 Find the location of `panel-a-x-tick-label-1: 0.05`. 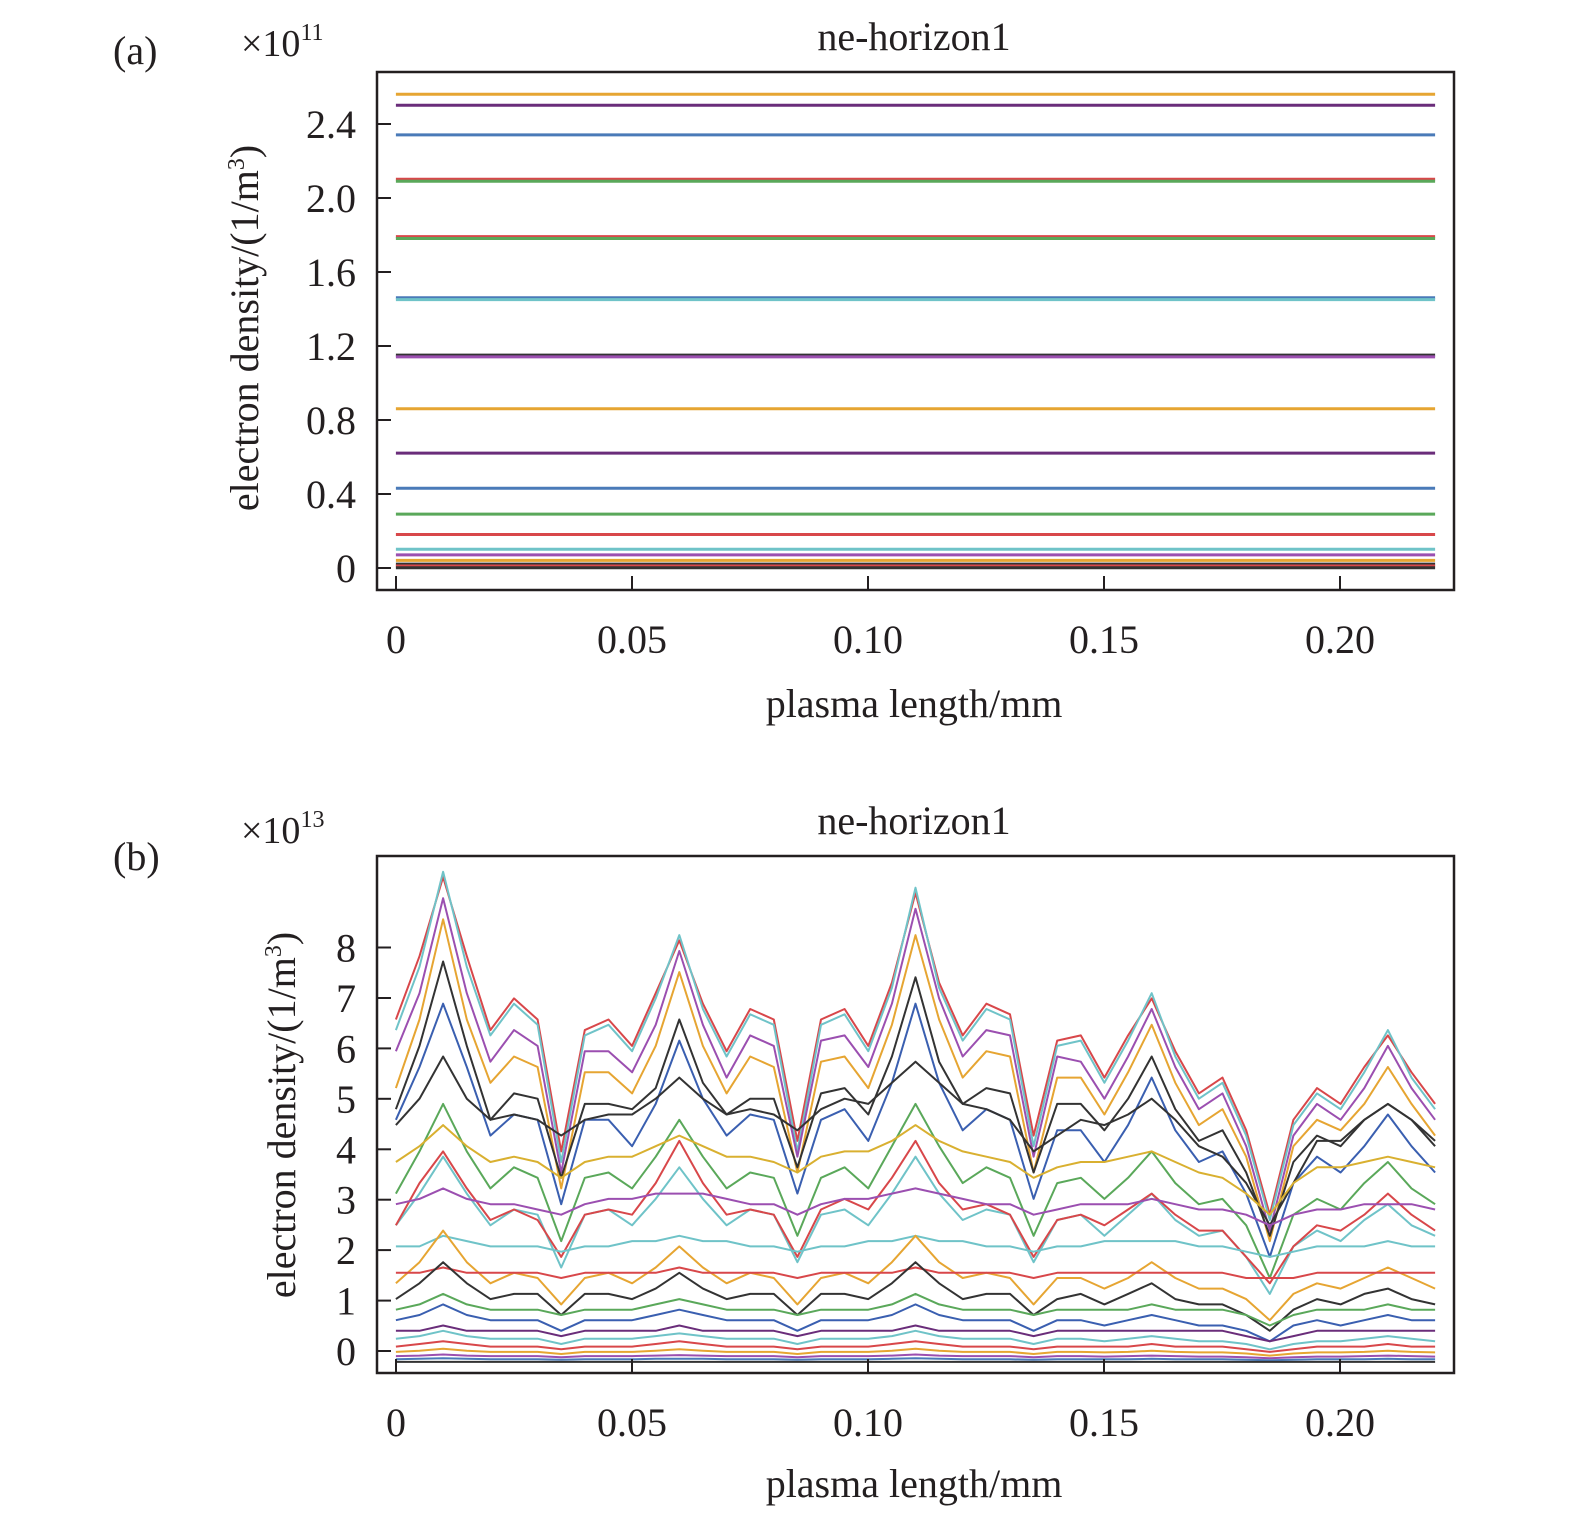

panel-a-x-tick-label-1: 0.05 is located at coordinates (632, 639).